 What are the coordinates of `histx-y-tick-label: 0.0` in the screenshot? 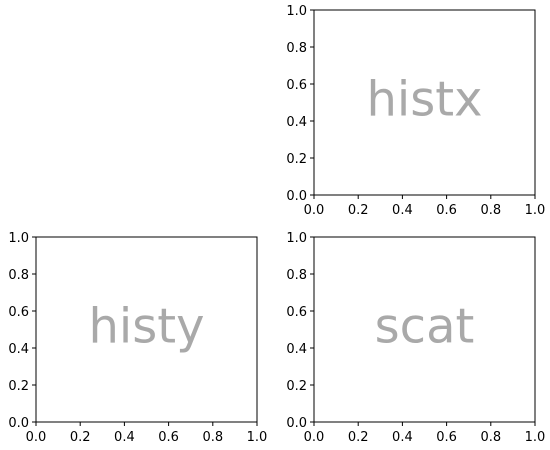 It's located at (296, 196).